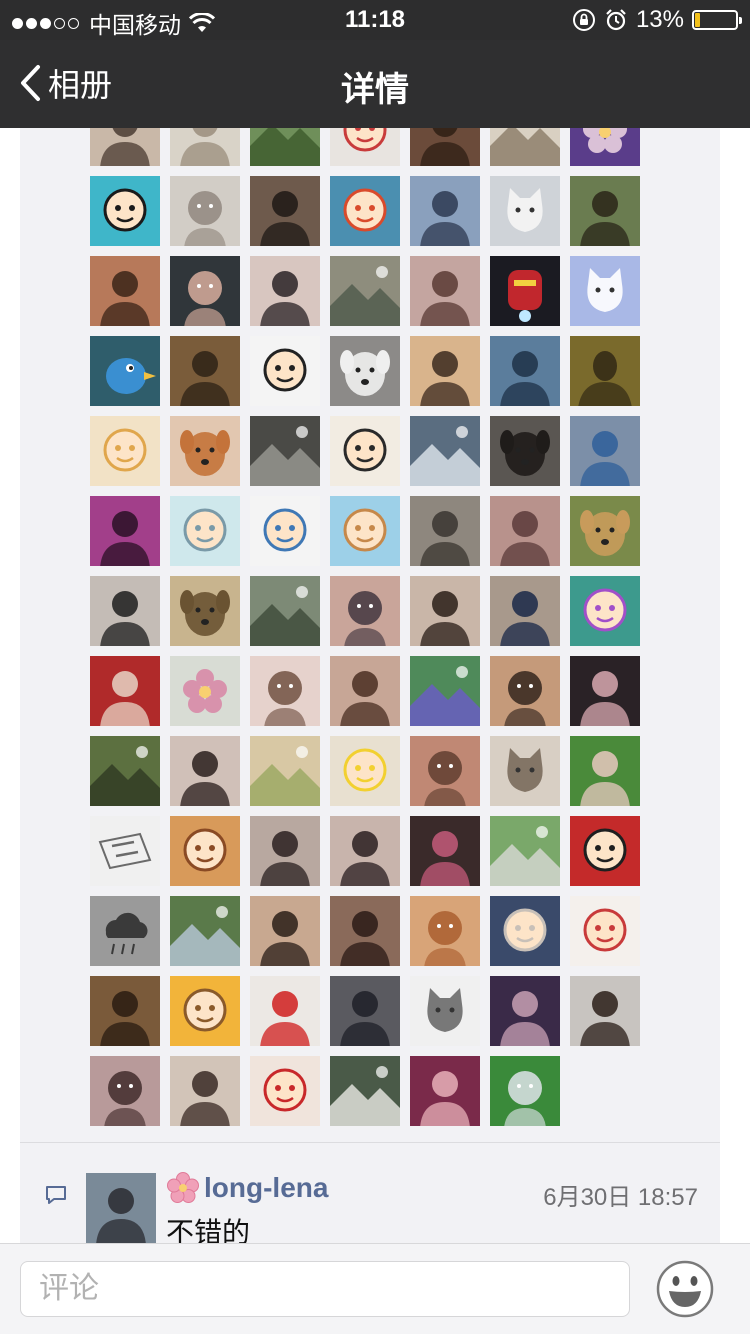  I want to click on emoji-button, so click(685, 1291).